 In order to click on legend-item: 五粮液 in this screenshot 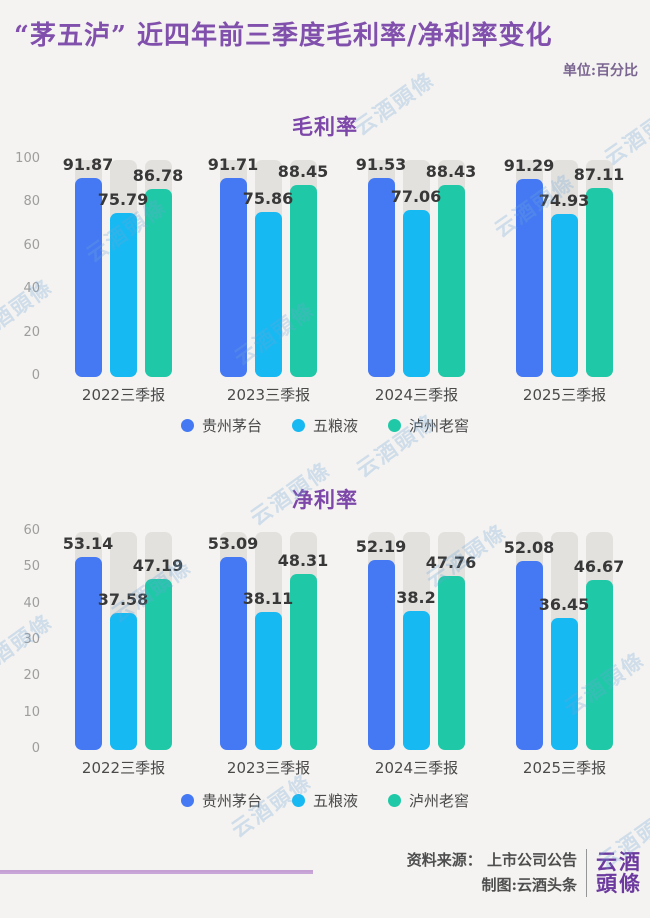, I will do `click(324, 800)`.